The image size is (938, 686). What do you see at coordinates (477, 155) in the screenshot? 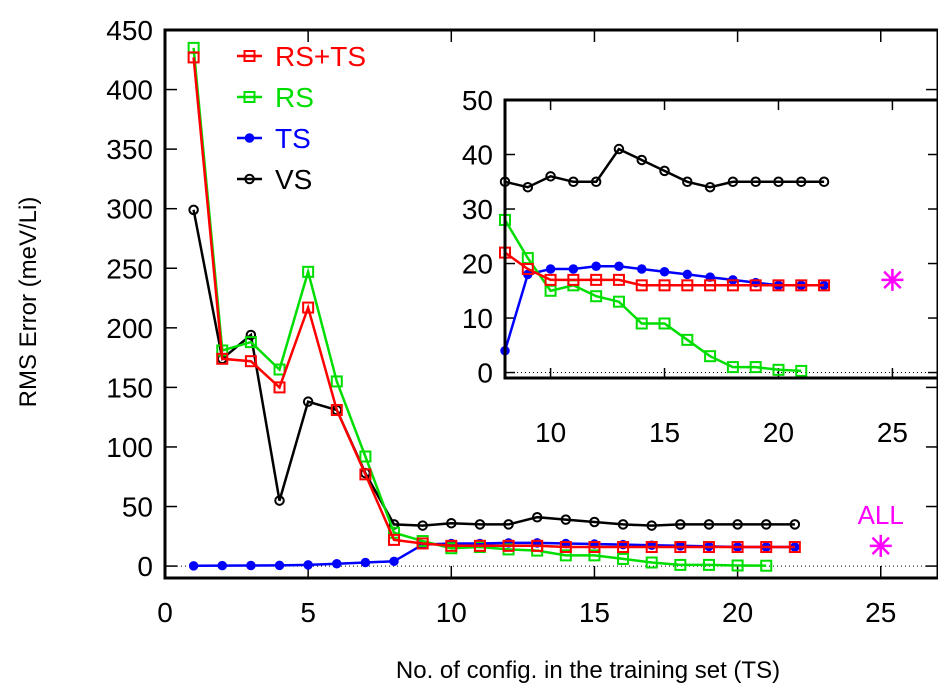
I see `inset-y-tick-label: 40` at bounding box center [477, 155].